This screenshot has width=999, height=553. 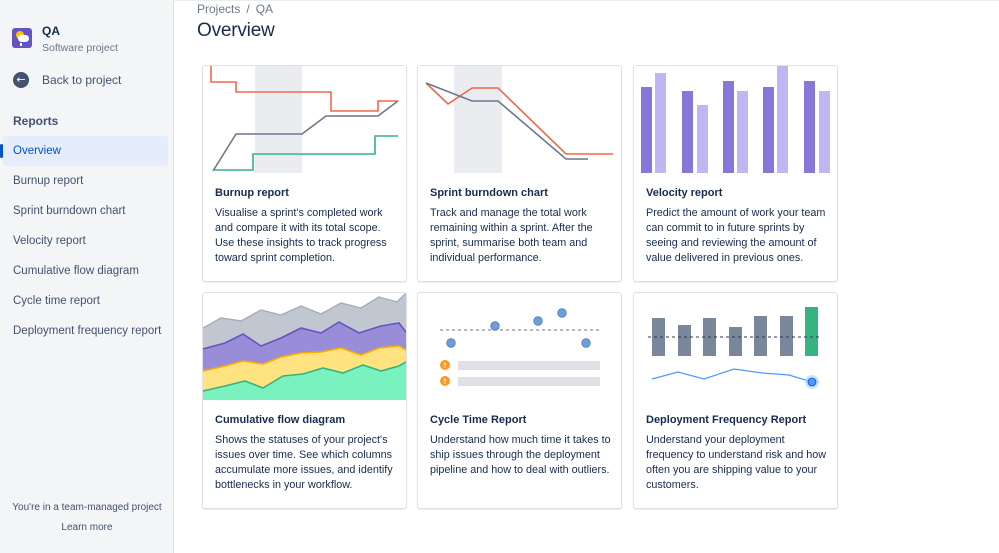 I want to click on card-title: Cumulative flow diagram, so click(x=280, y=420).